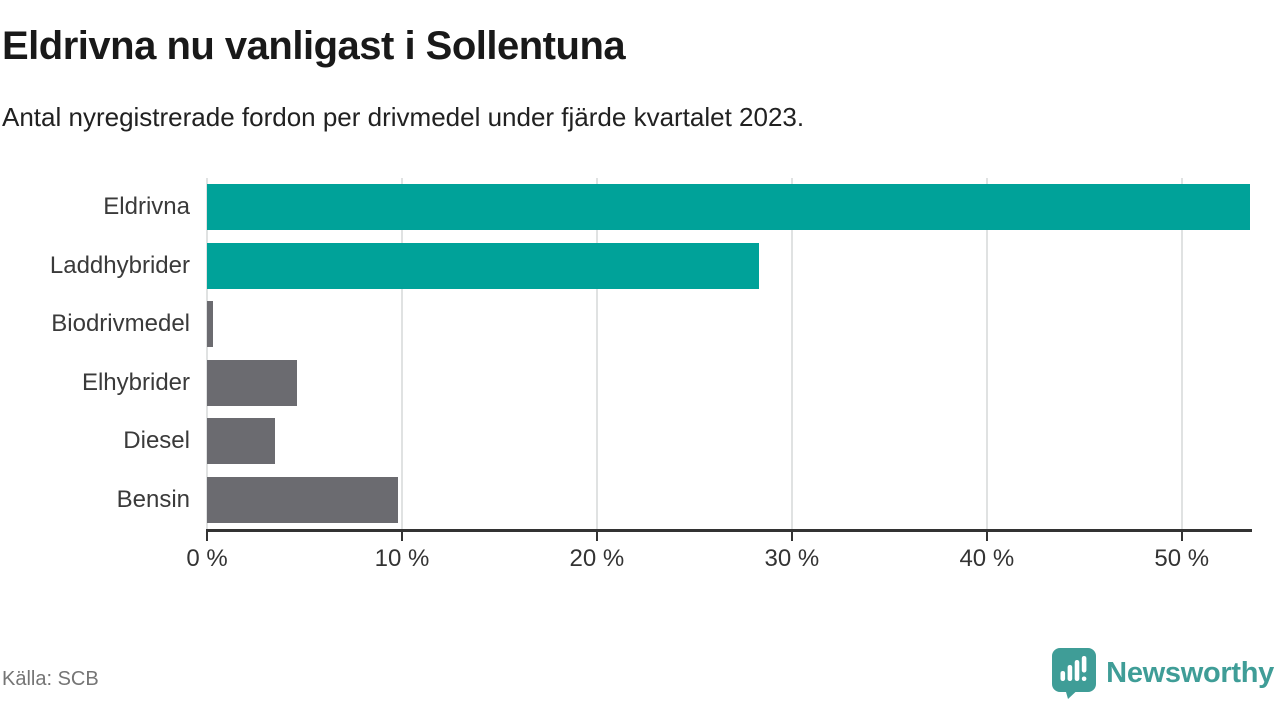 The width and height of the screenshot is (1280, 720). Describe the element at coordinates (120, 324) in the screenshot. I see `category-label: Biodrivmedel` at that location.